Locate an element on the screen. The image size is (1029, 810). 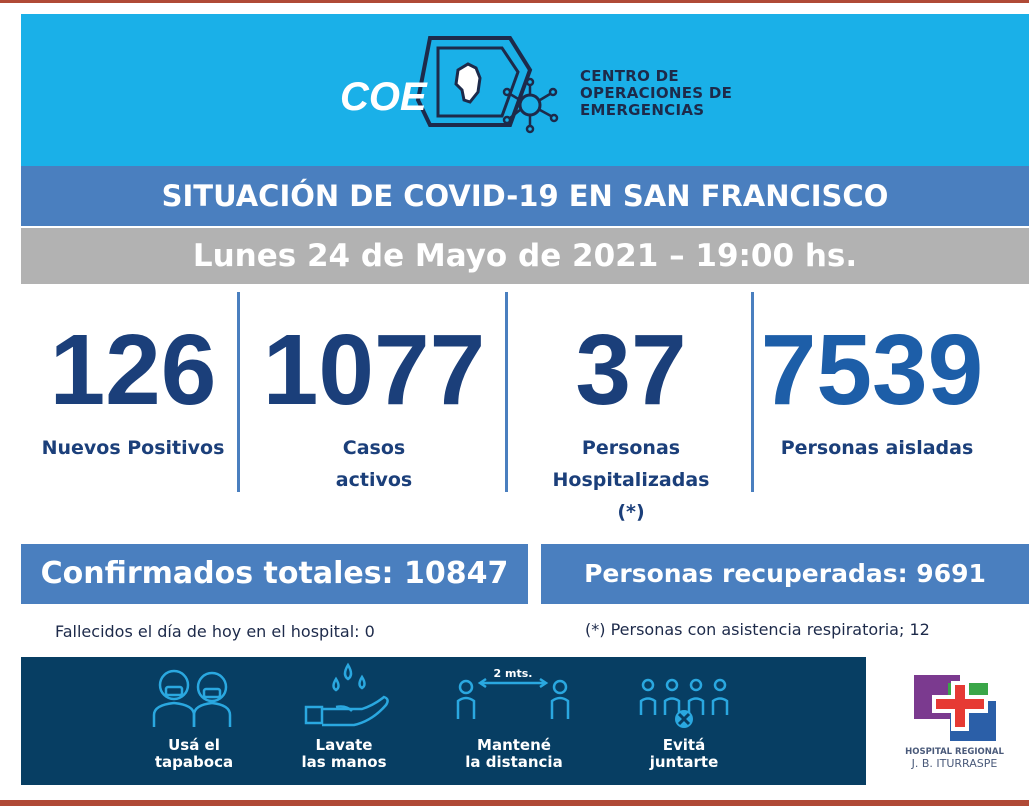
bottom-border is located at coordinates (514, 803).